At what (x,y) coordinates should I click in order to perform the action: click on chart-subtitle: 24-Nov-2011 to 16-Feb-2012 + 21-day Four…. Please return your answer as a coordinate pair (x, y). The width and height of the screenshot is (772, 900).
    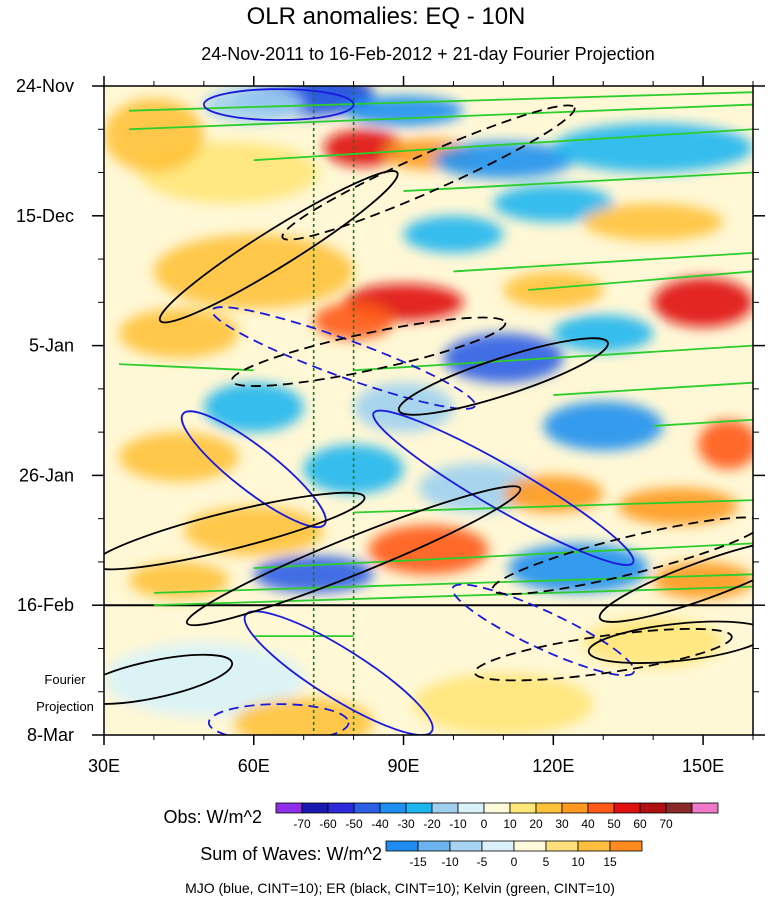
    Looking at the image, I should click on (427, 54).